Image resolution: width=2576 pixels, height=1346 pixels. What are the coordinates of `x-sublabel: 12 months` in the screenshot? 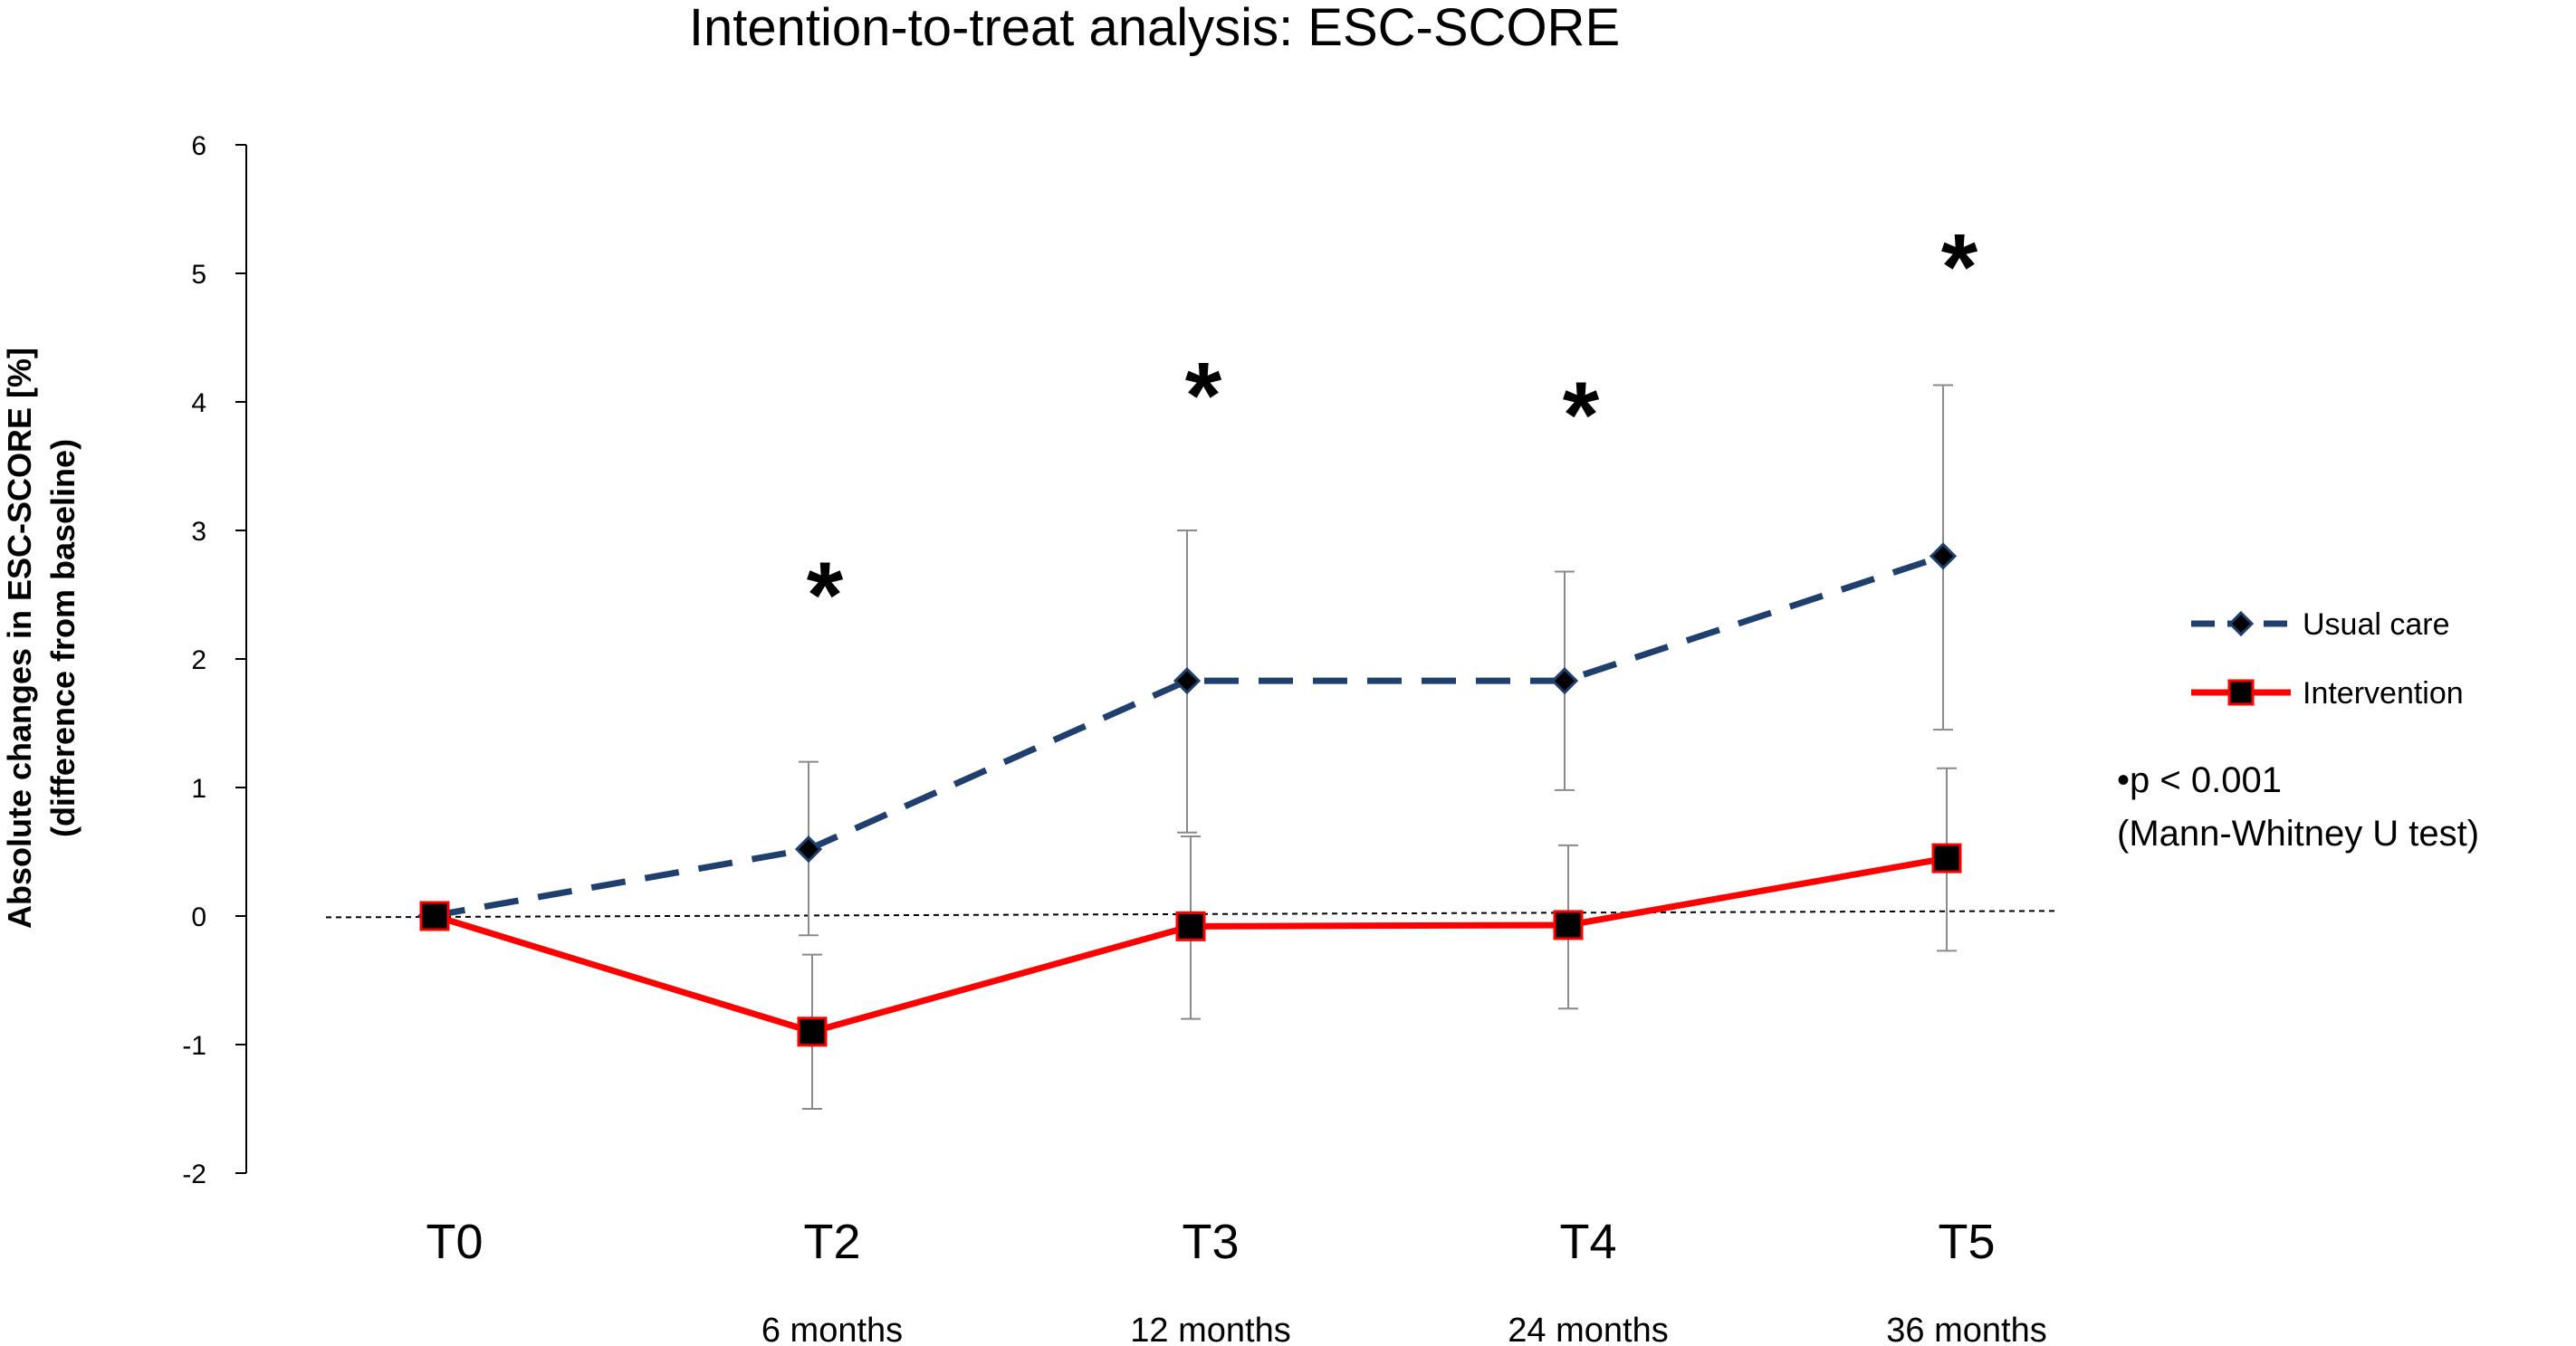 It's located at (1210, 1329).